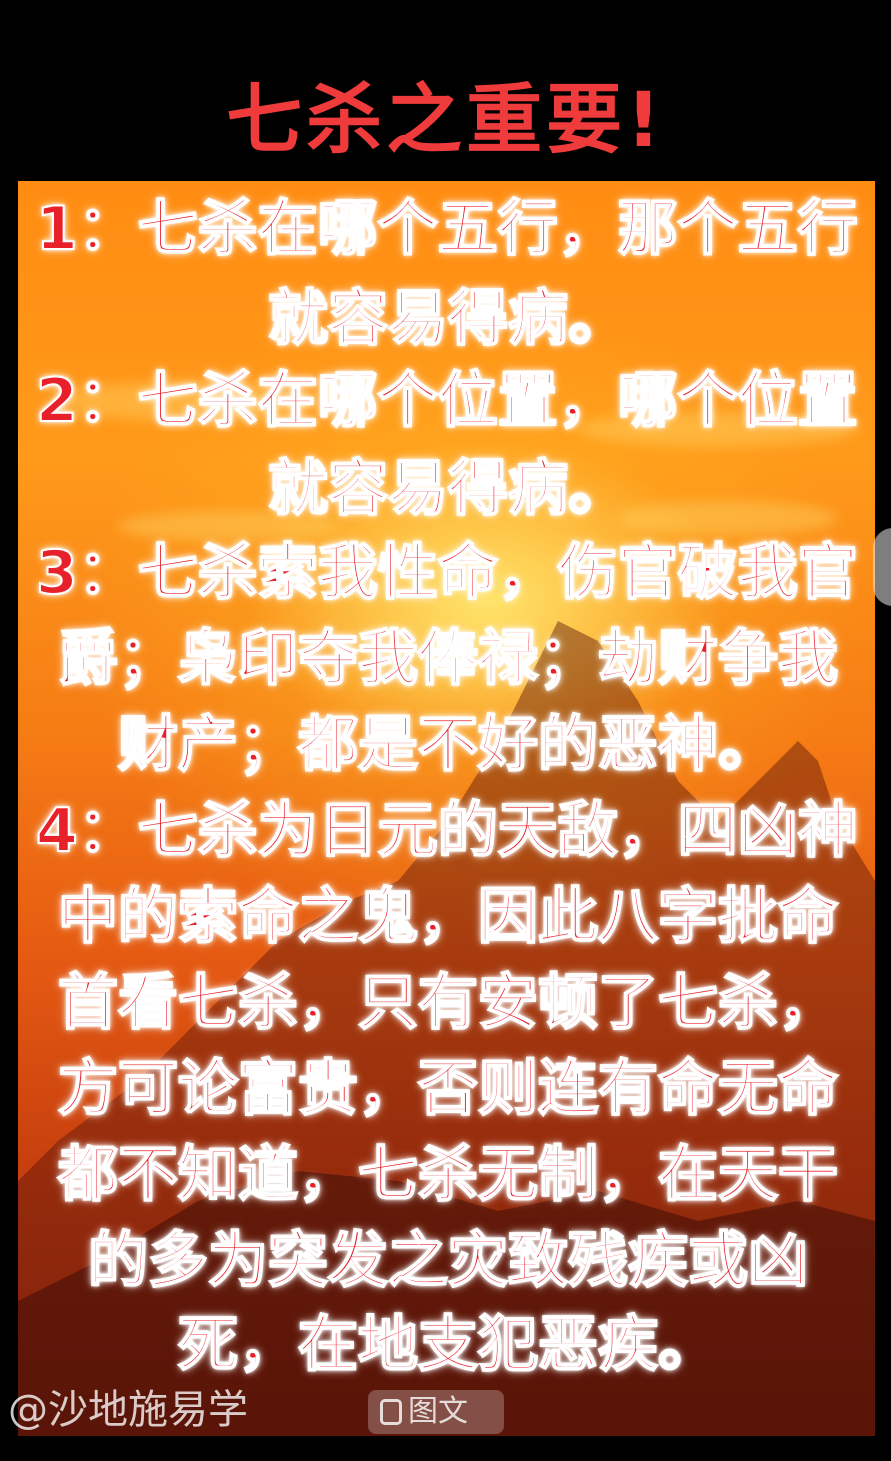 The width and height of the screenshot is (891, 1461). What do you see at coordinates (448, 1089) in the screenshot?
I see `text-line: 方可论富贵，否则连有命无命` at bounding box center [448, 1089].